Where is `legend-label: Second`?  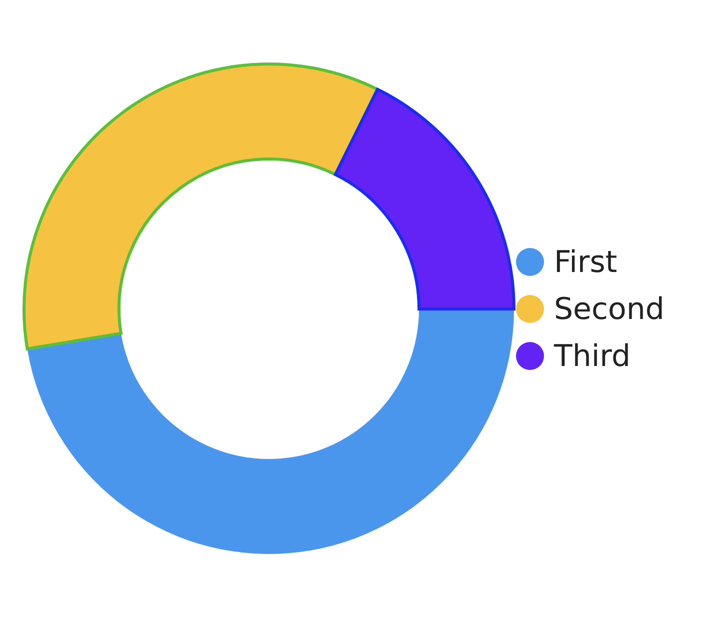 legend-label: Second is located at coordinates (609, 309).